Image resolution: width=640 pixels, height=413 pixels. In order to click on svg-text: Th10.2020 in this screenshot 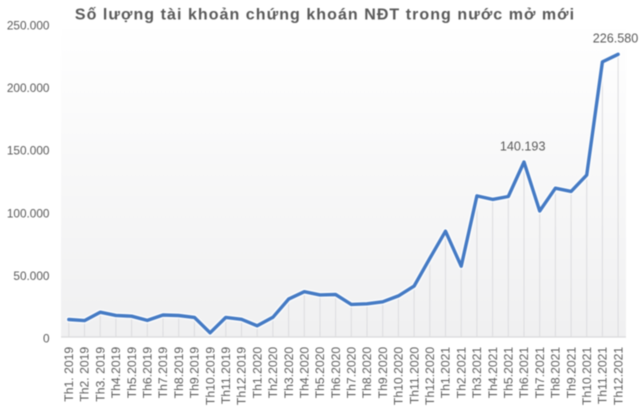, I will do `click(399, 376)`.